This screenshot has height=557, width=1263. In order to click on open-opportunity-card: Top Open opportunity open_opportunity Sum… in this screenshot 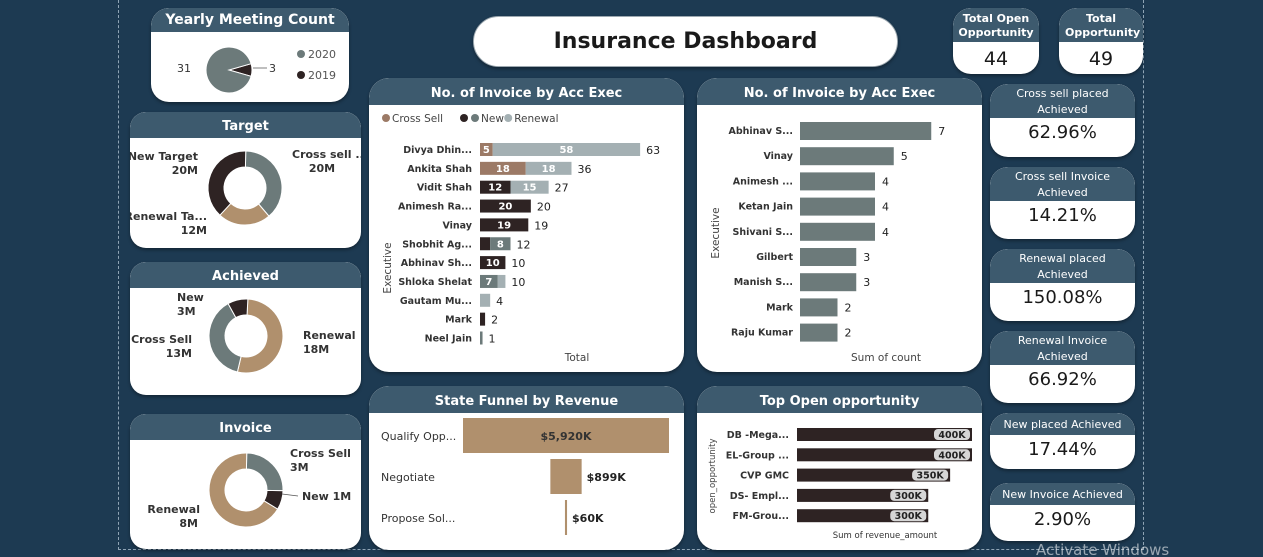, I will do `click(839, 468)`.